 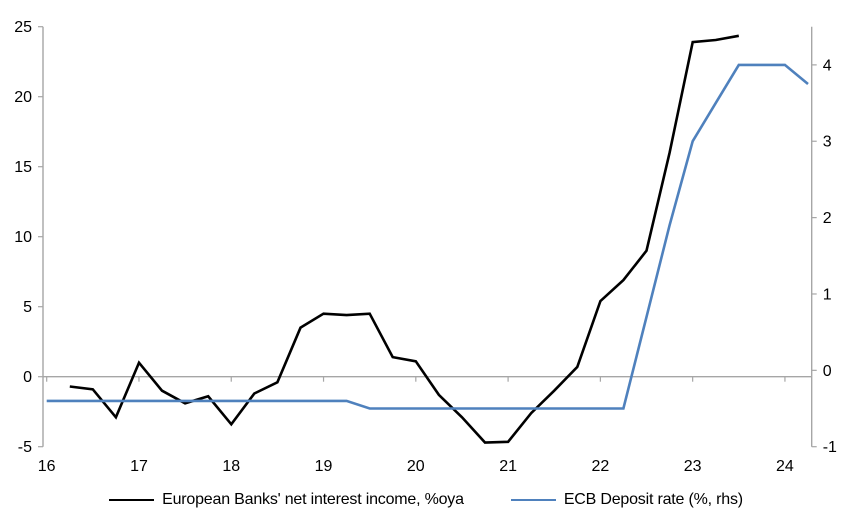 What do you see at coordinates (785, 466) in the screenshot?
I see `x-axis-tick-label: 24` at bounding box center [785, 466].